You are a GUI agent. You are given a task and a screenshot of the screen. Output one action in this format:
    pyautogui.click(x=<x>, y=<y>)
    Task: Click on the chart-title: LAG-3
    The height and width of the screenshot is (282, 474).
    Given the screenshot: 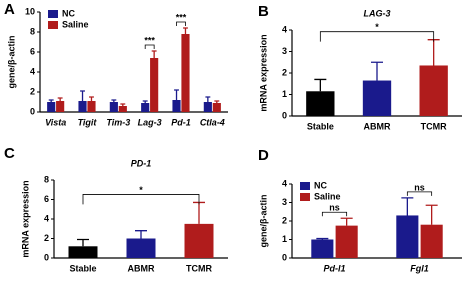 What is the action you would take?
    pyautogui.click(x=377, y=13)
    